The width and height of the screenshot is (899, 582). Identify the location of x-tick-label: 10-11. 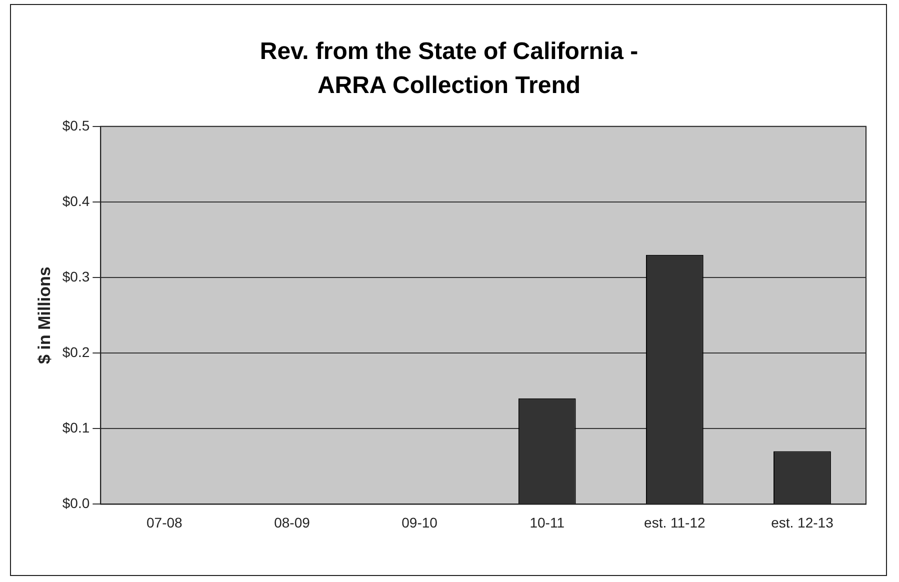
(547, 522).